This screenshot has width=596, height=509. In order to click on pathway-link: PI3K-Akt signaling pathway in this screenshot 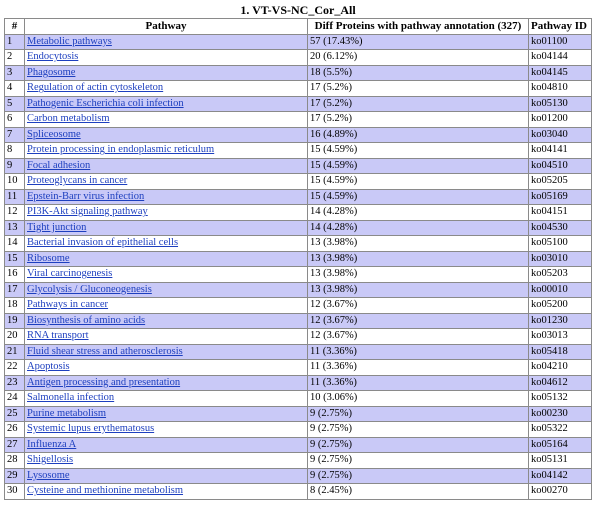, I will do `click(87, 212)`.